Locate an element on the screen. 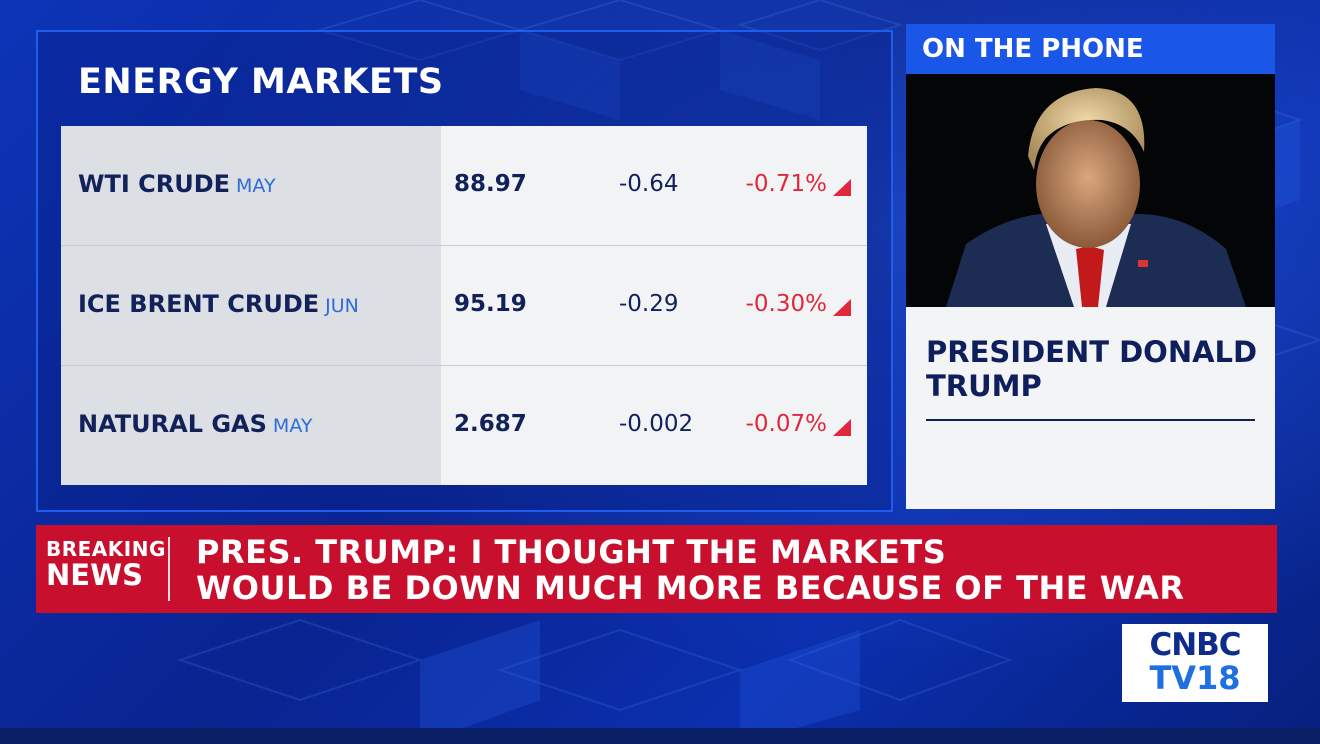 Image resolution: width=1320 pixels, height=744 pixels. percent-change: -0.71% is located at coordinates (786, 184).